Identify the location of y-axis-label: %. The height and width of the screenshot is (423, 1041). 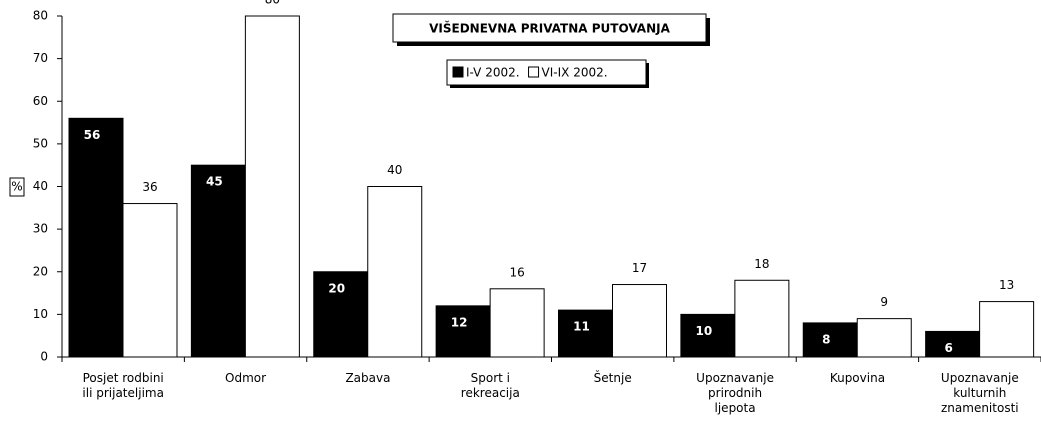
(16, 187).